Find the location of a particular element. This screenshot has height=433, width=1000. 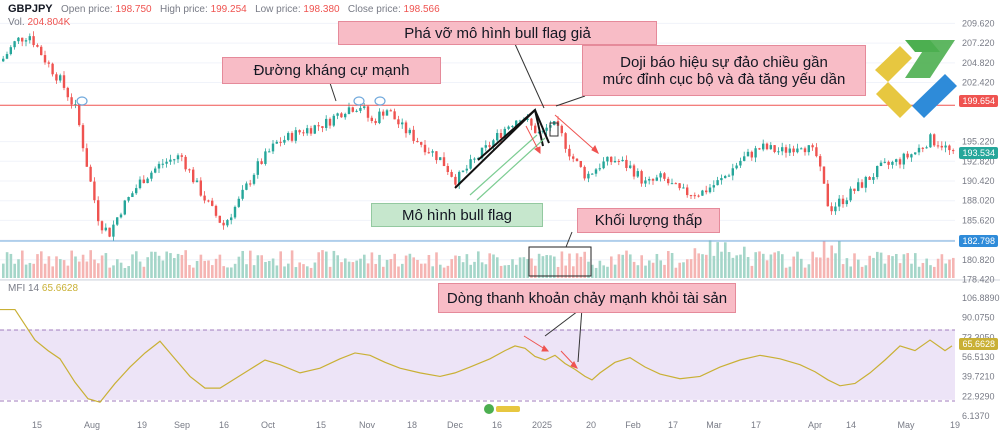

x-tick-label: 18 is located at coordinates (412, 425).